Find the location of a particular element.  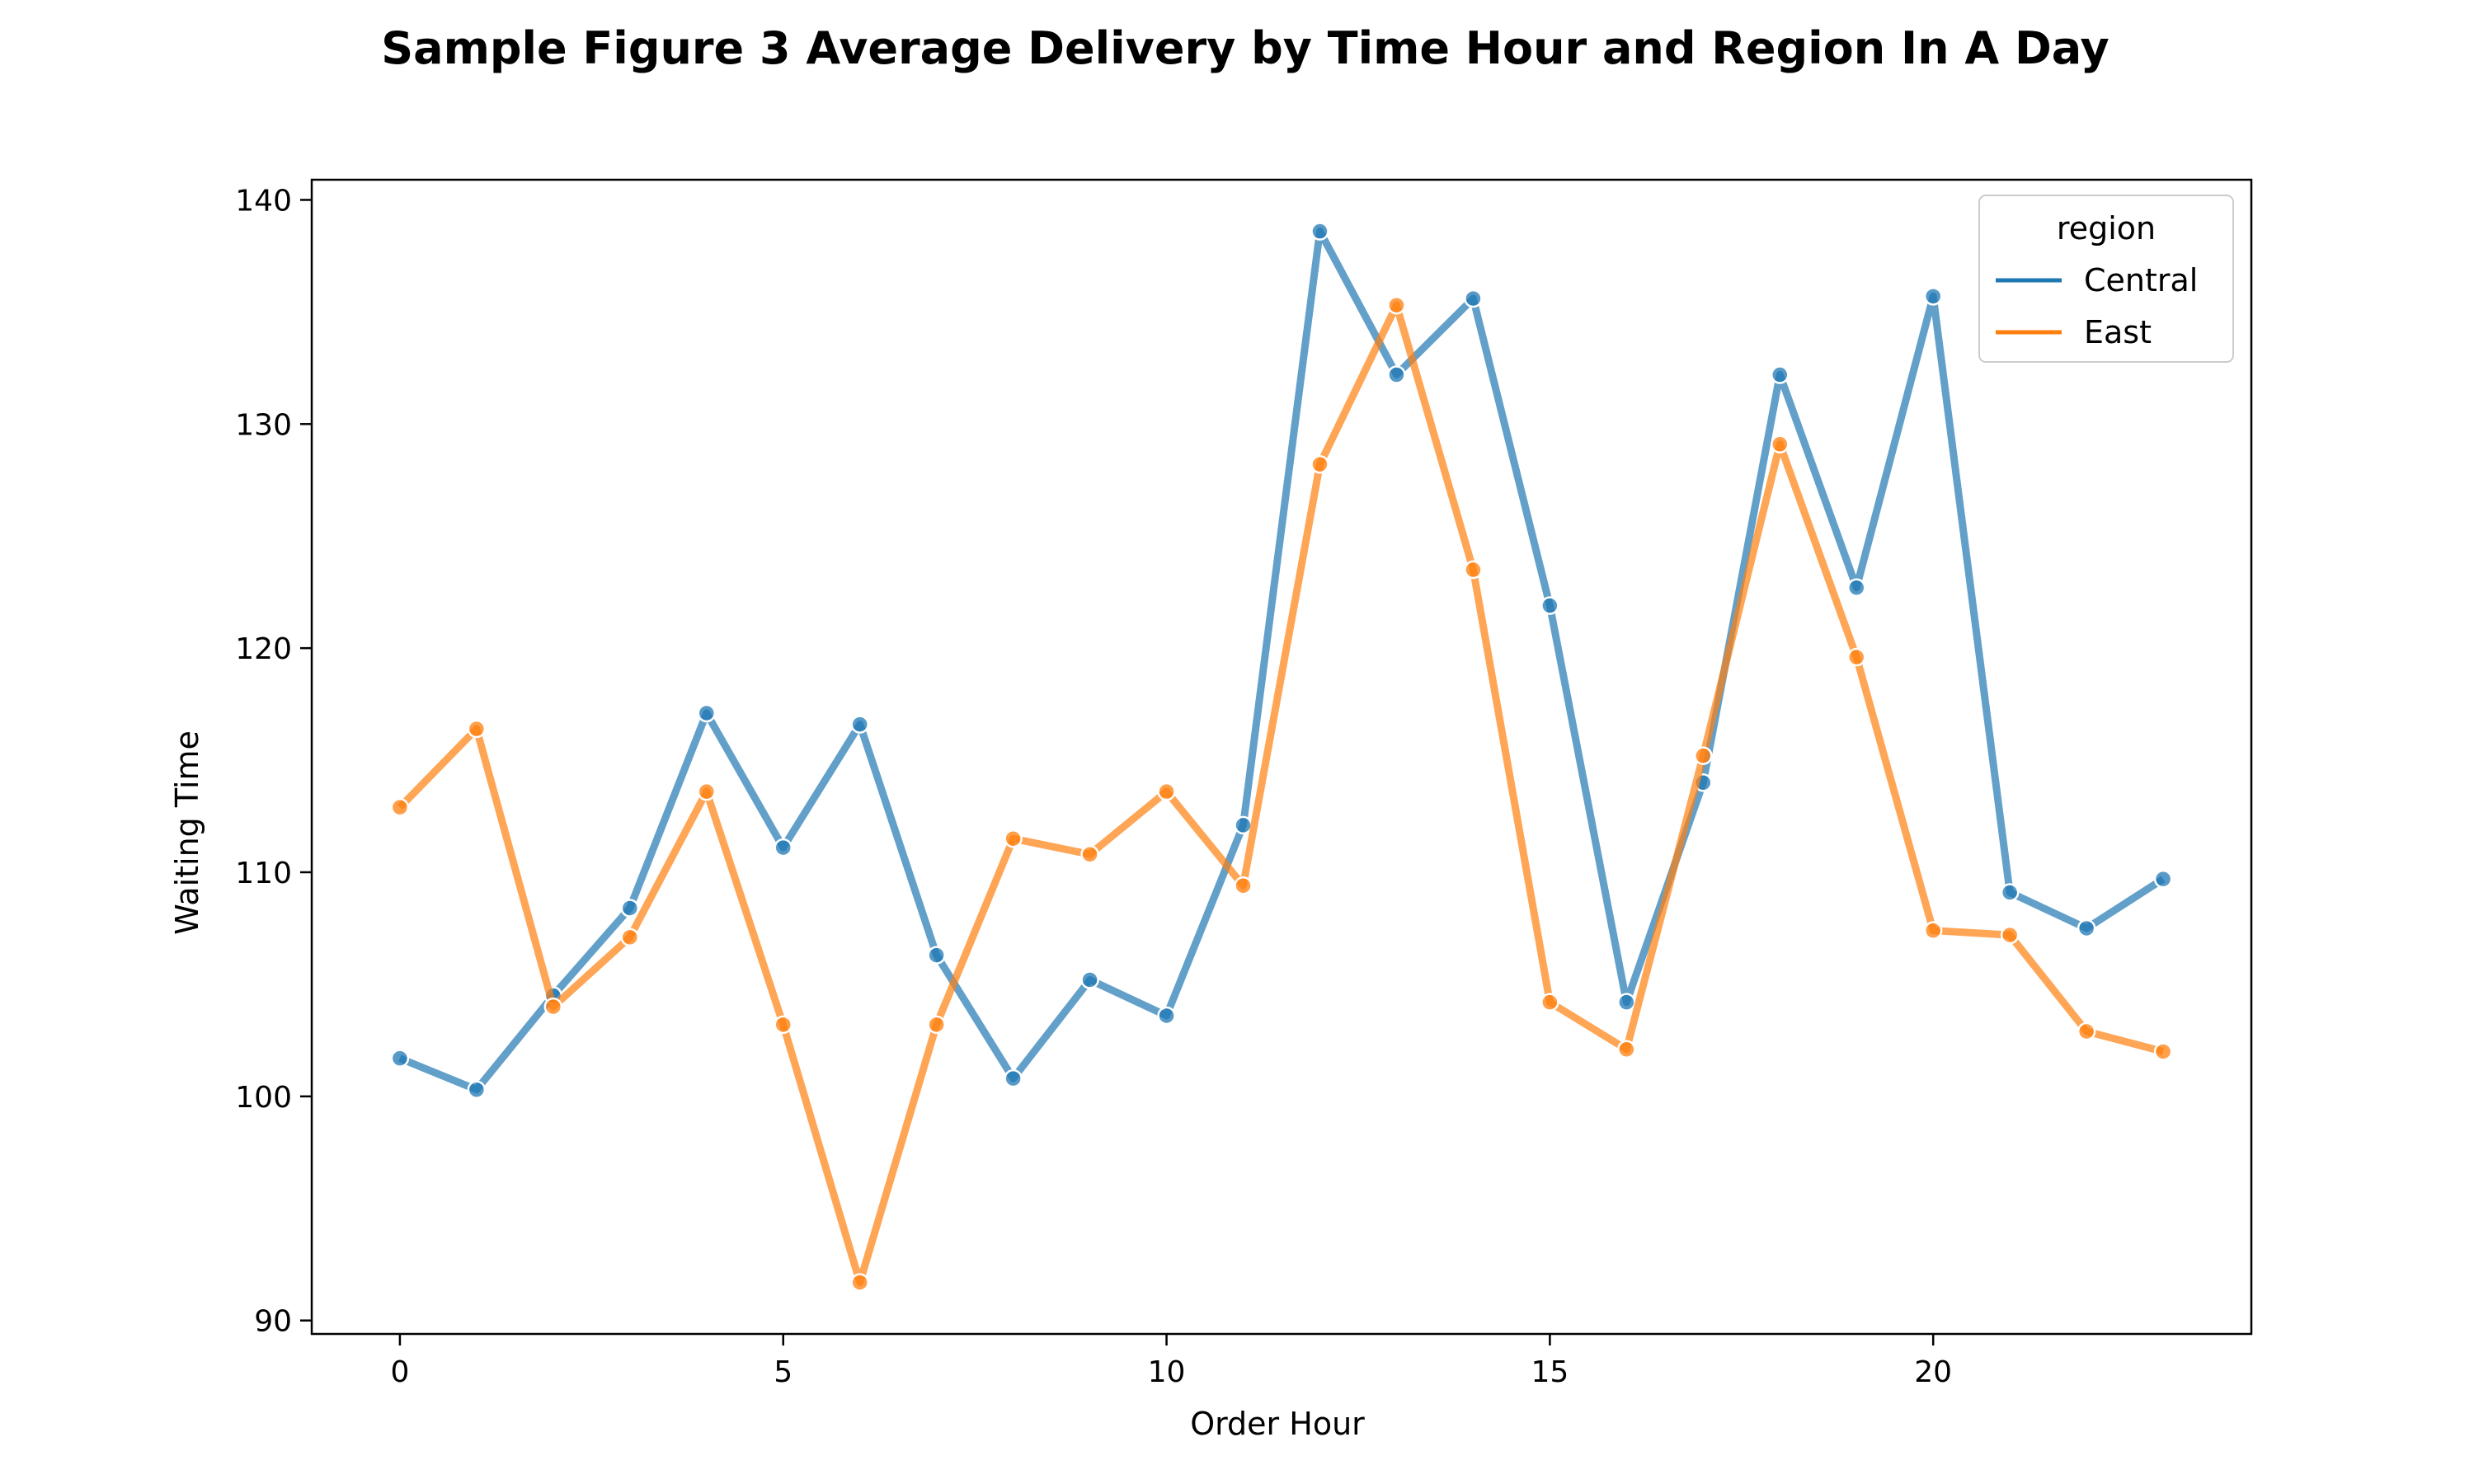

legend: region Central East is located at coordinates (2106, 279).